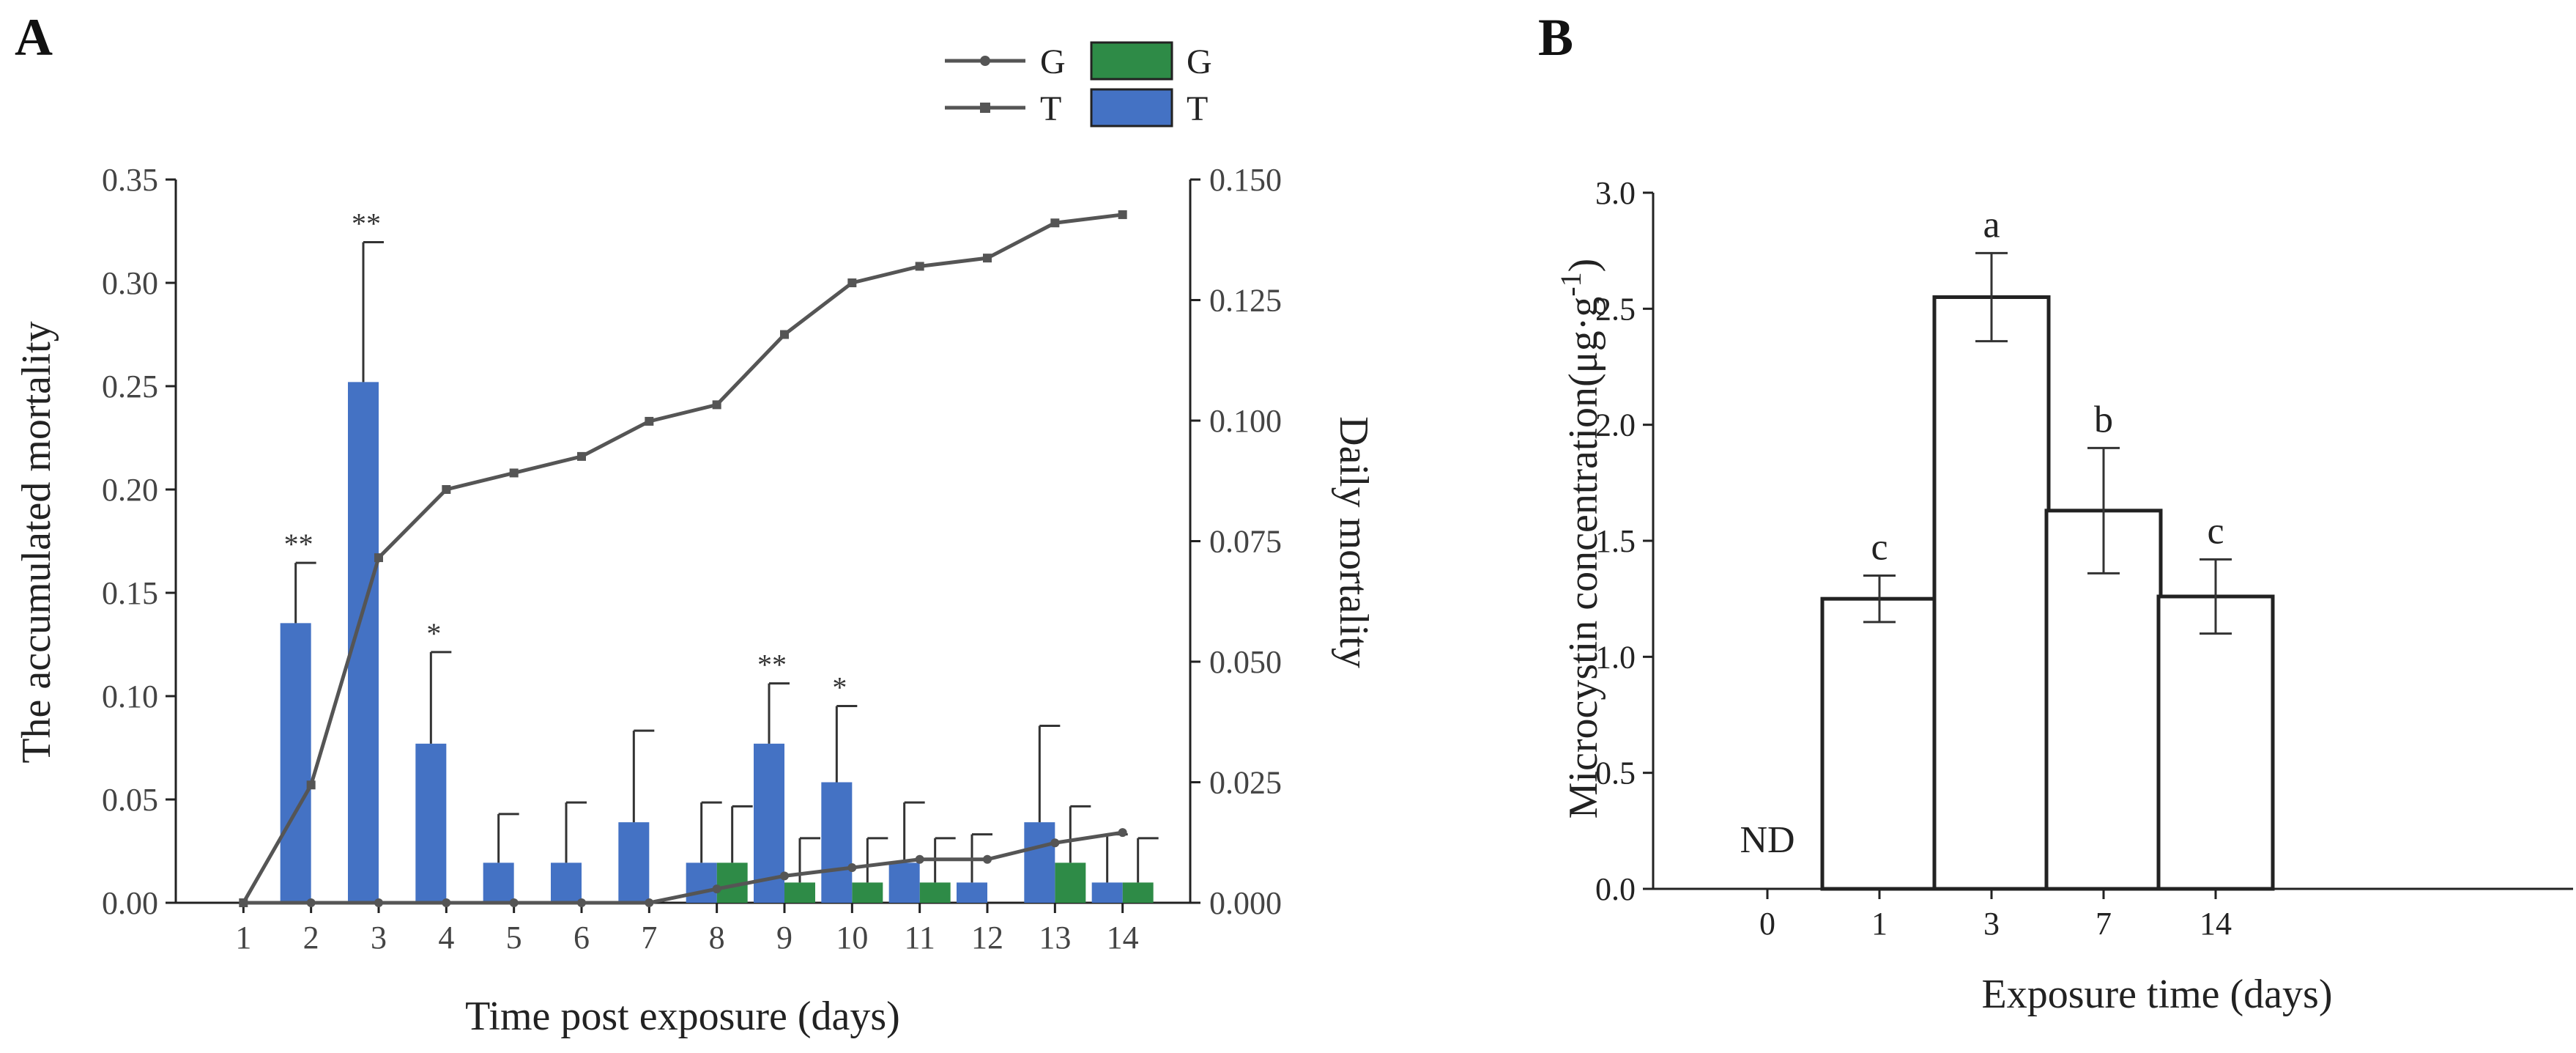 This screenshot has width=2576, height=1053. What do you see at coordinates (1583, 266) in the screenshot?
I see `b-y-axis-title-close: )` at bounding box center [1583, 266].